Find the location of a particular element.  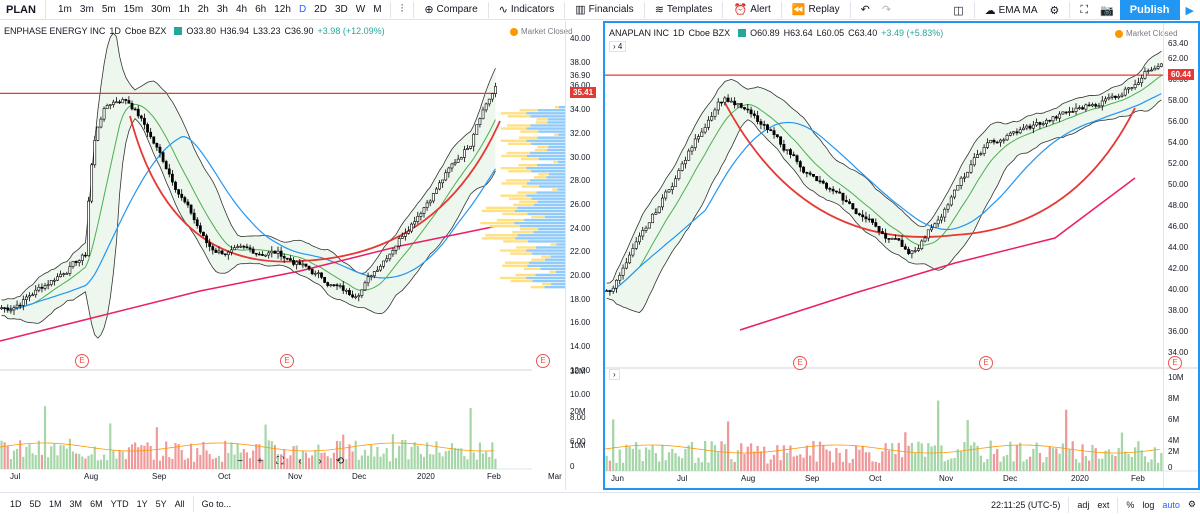

log-toggle: log is located at coordinates (1148, 504).